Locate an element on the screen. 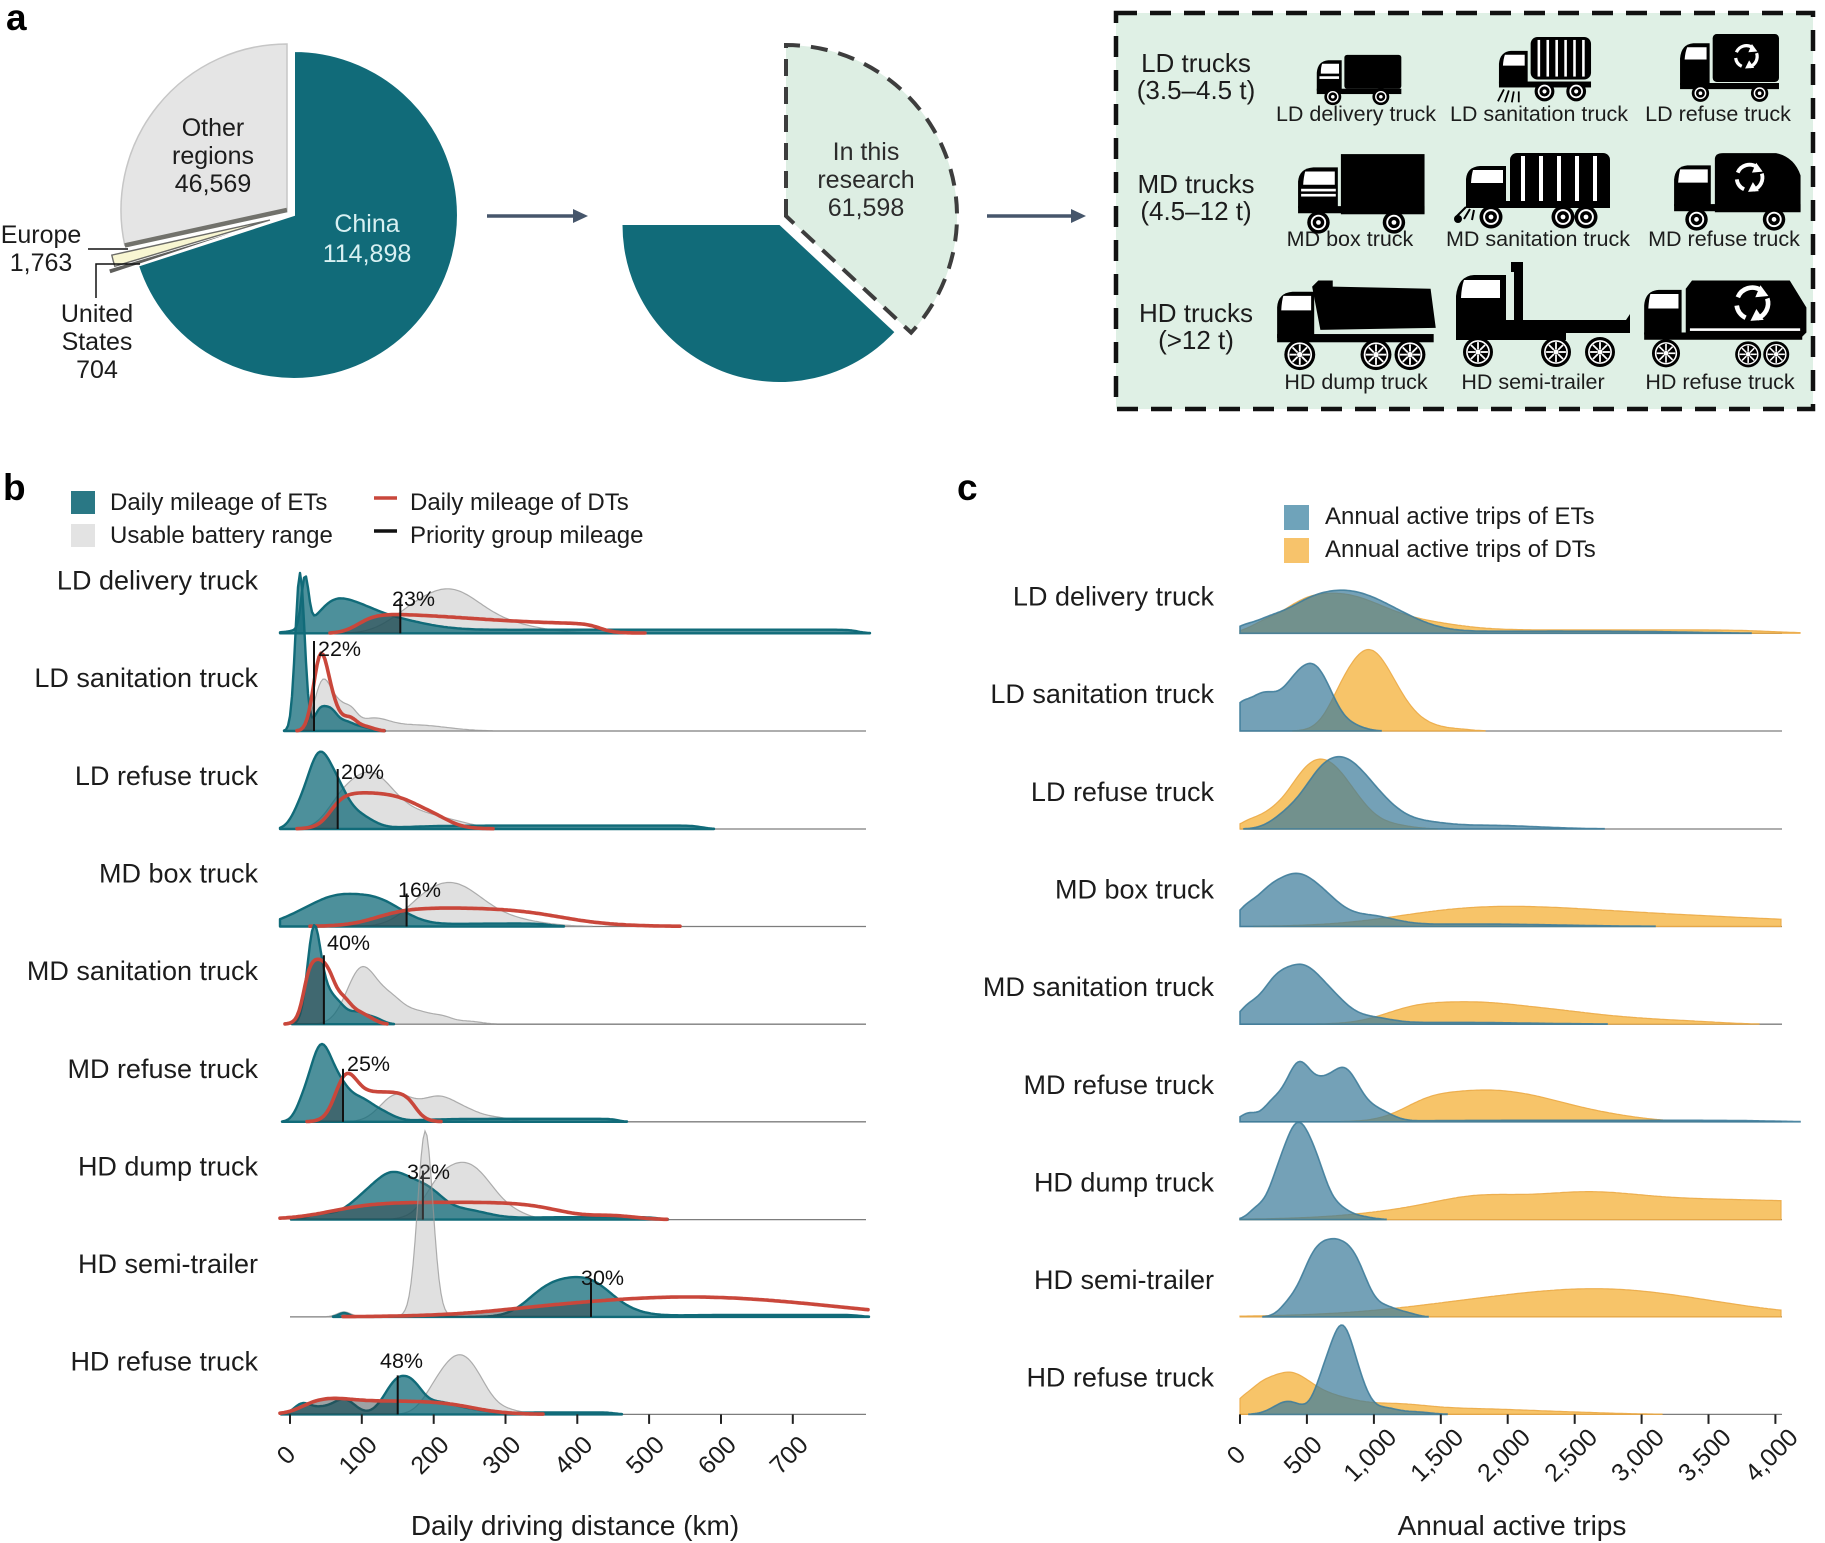  svg-text: 23% is located at coordinates (413, 599).